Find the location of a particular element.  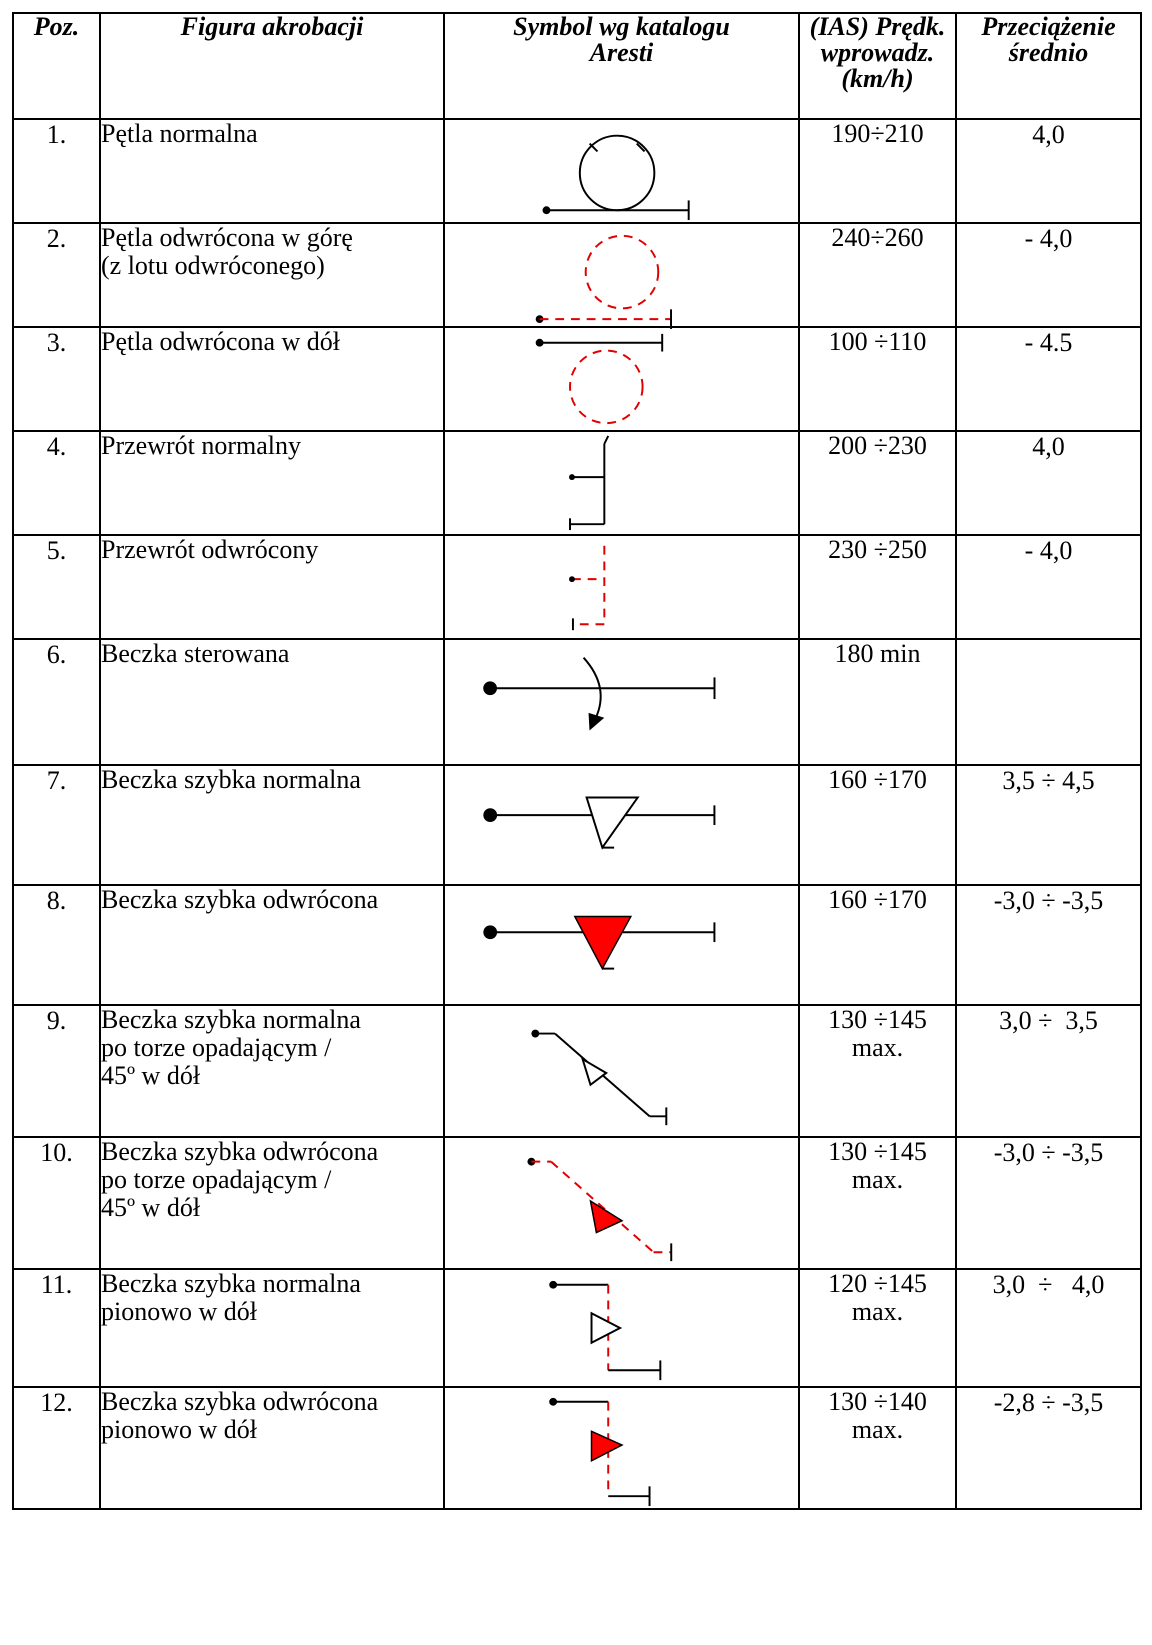

figure-name-line: Przewrót normalny is located at coordinates (201, 445).